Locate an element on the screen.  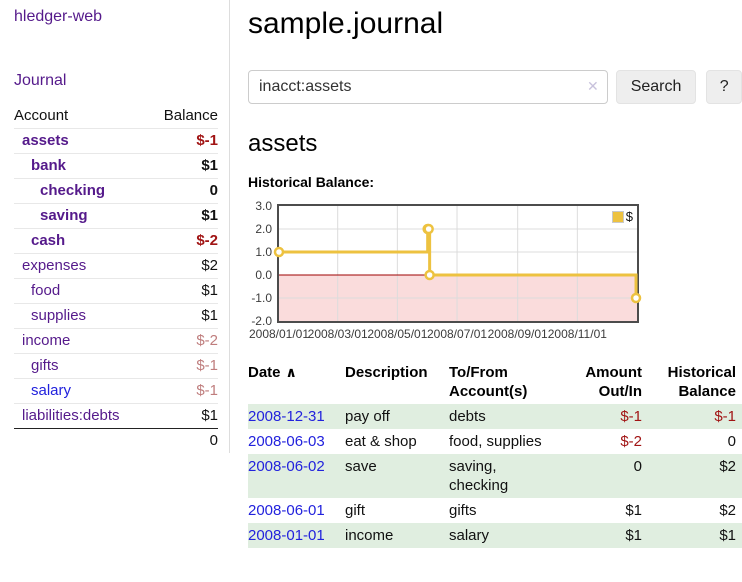
register-row: 2008-06-02 save saving, checking 0 $2 is located at coordinates (495, 476).